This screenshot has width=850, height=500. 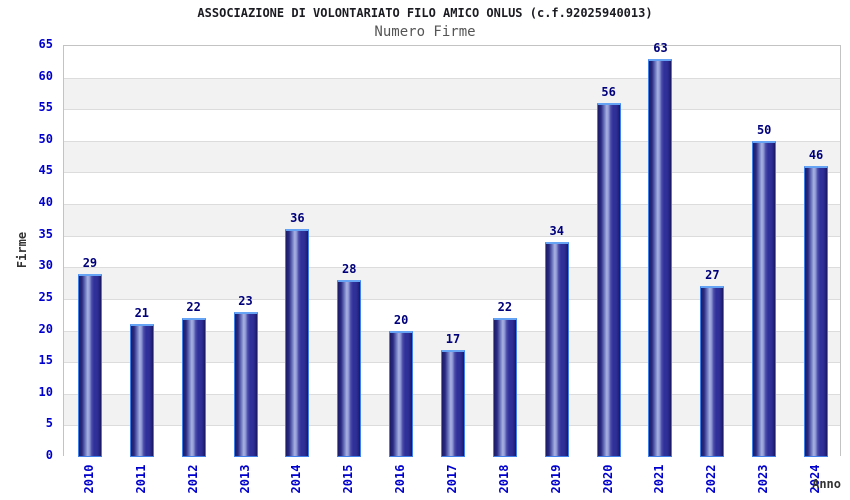 What do you see at coordinates (88, 479) in the screenshot?
I see `x-tick-label: 2010` at bounding box center [88, 479].